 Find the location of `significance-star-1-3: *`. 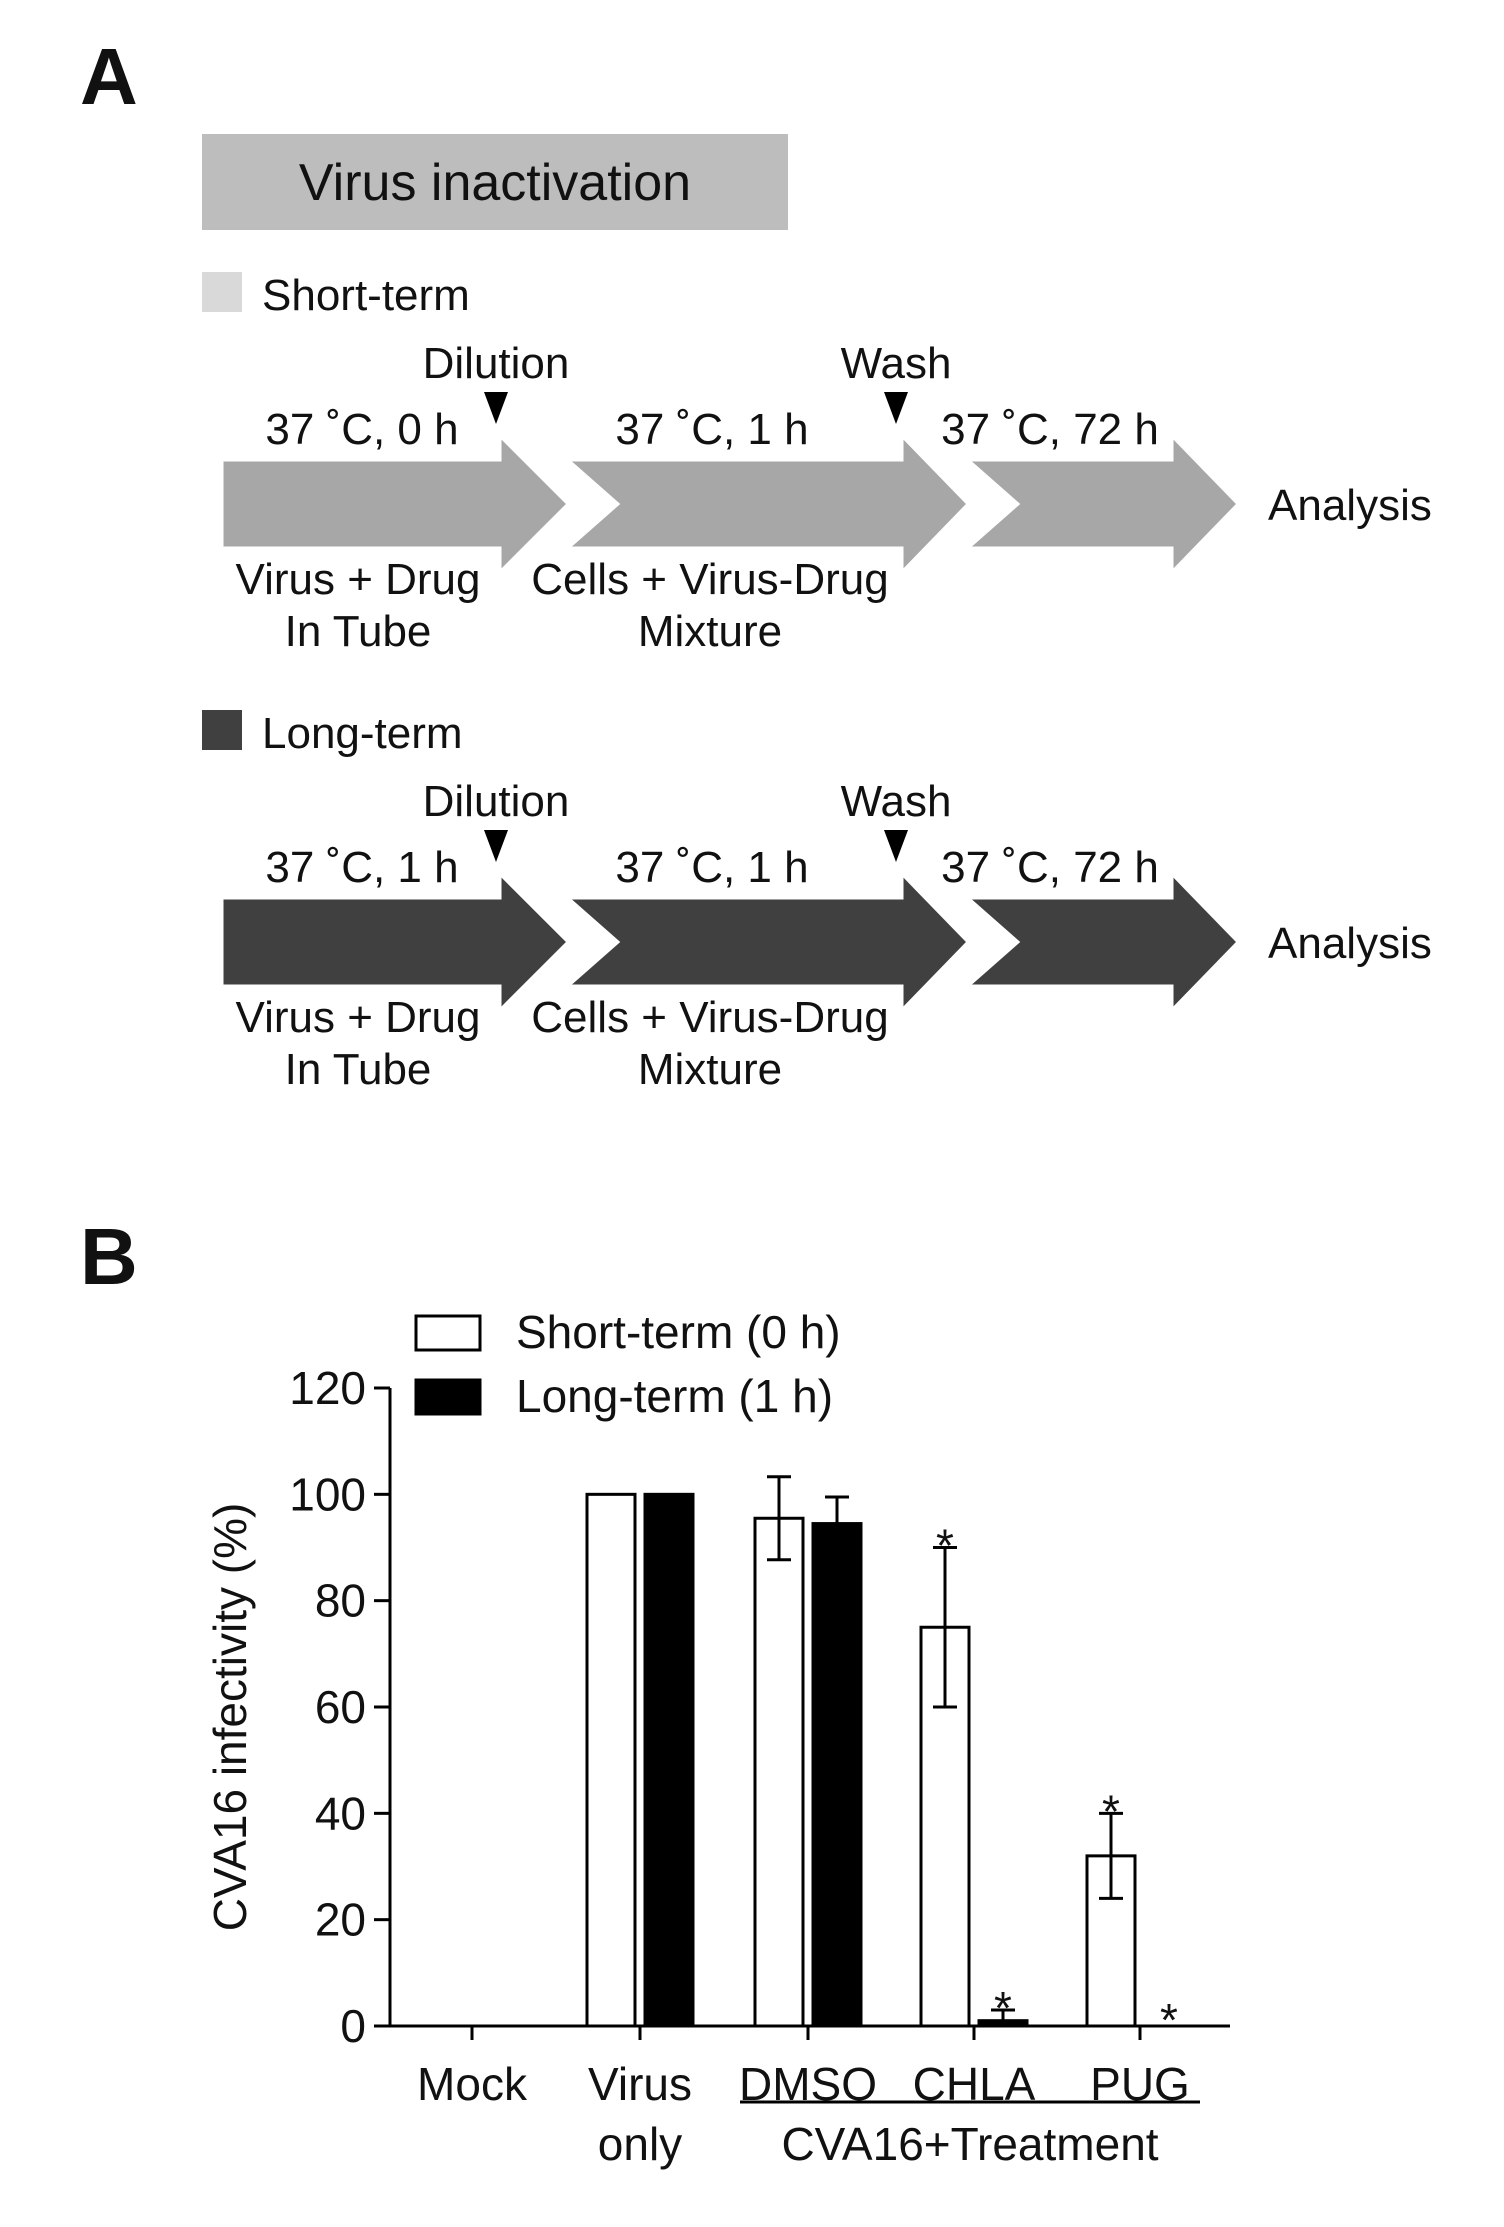

significance-star-1-3: * is located at coordinates (1003, 2008).